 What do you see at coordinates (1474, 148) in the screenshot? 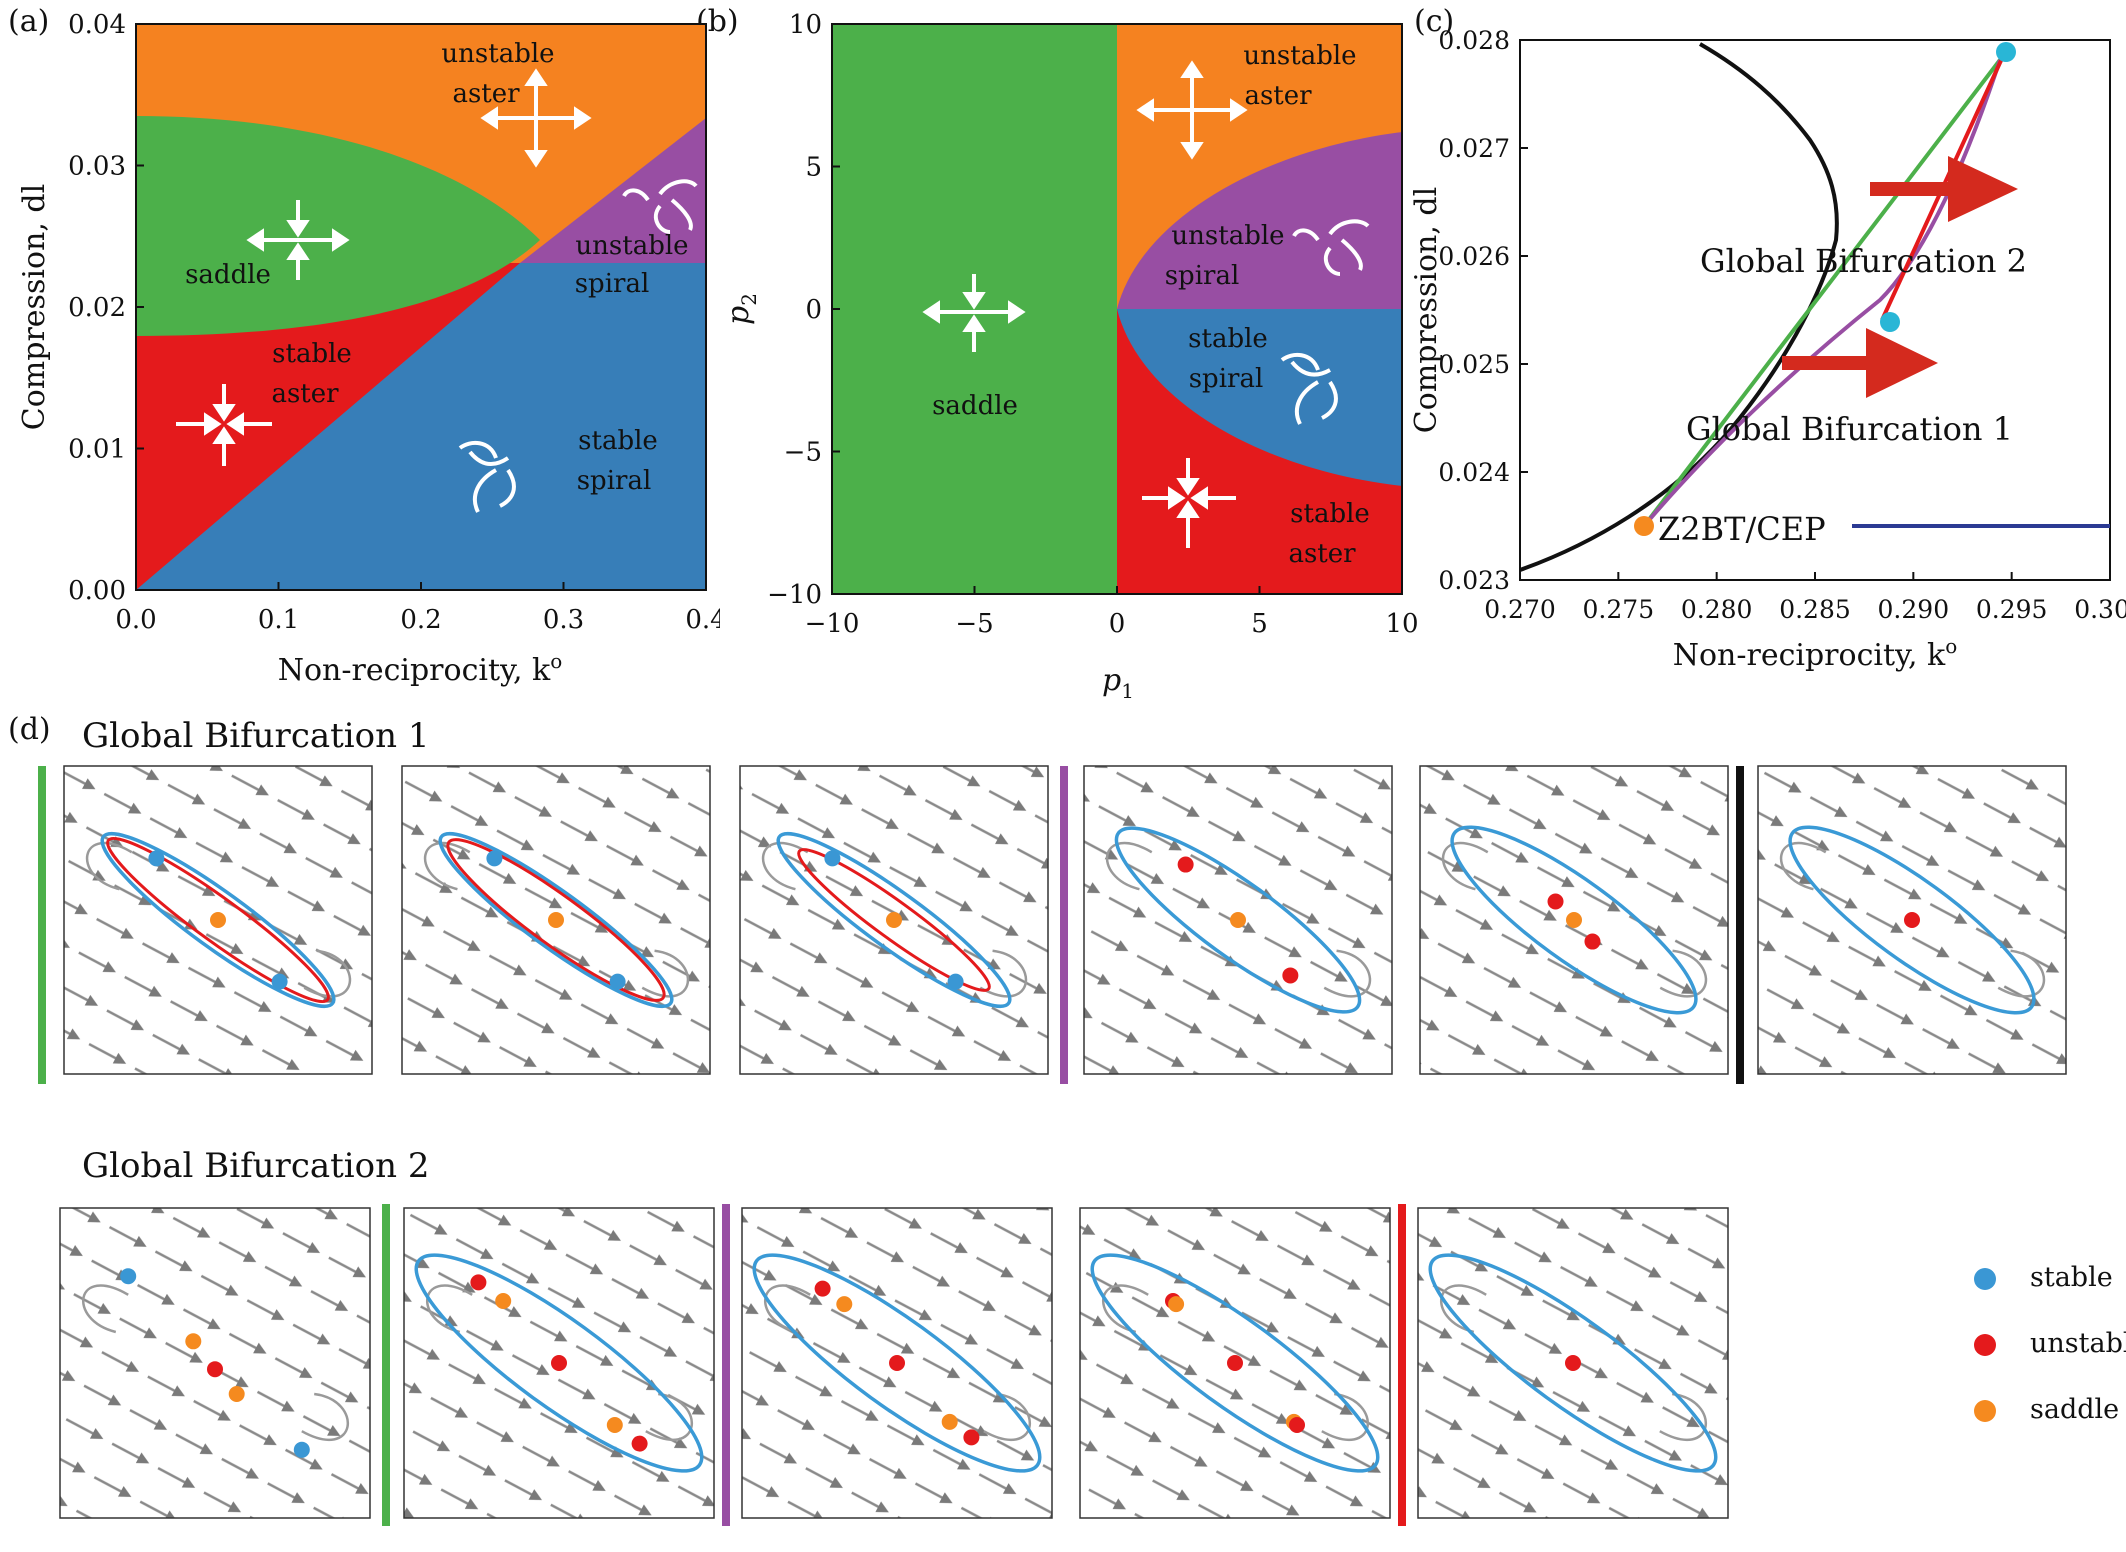
I see `y-tick-label: 0.027` at bounding box center [1474, 148].